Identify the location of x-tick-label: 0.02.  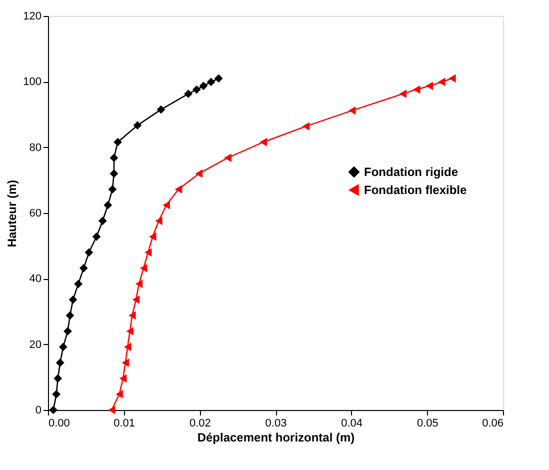
(200, 424).